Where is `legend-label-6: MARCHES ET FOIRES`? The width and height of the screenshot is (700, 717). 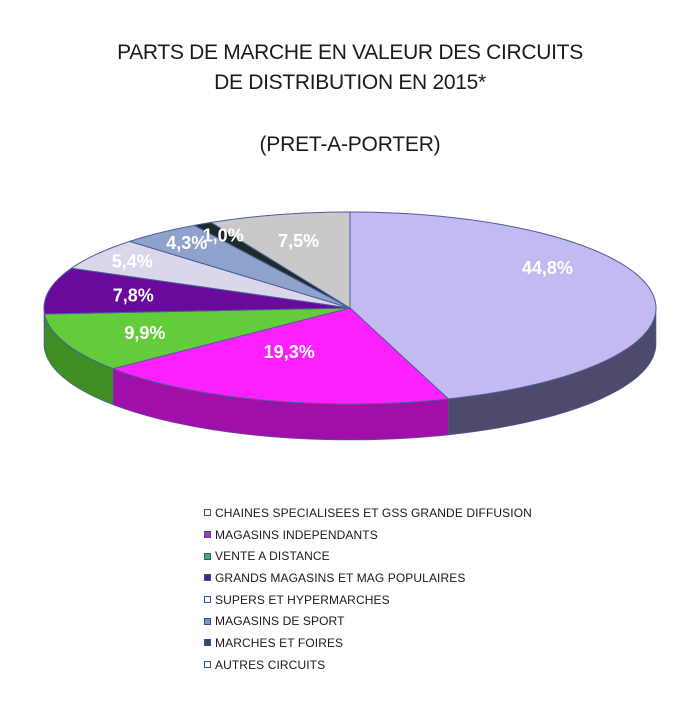 legend-label-6: MARCHES ET FOIRES is located at coordinates (279, 642).